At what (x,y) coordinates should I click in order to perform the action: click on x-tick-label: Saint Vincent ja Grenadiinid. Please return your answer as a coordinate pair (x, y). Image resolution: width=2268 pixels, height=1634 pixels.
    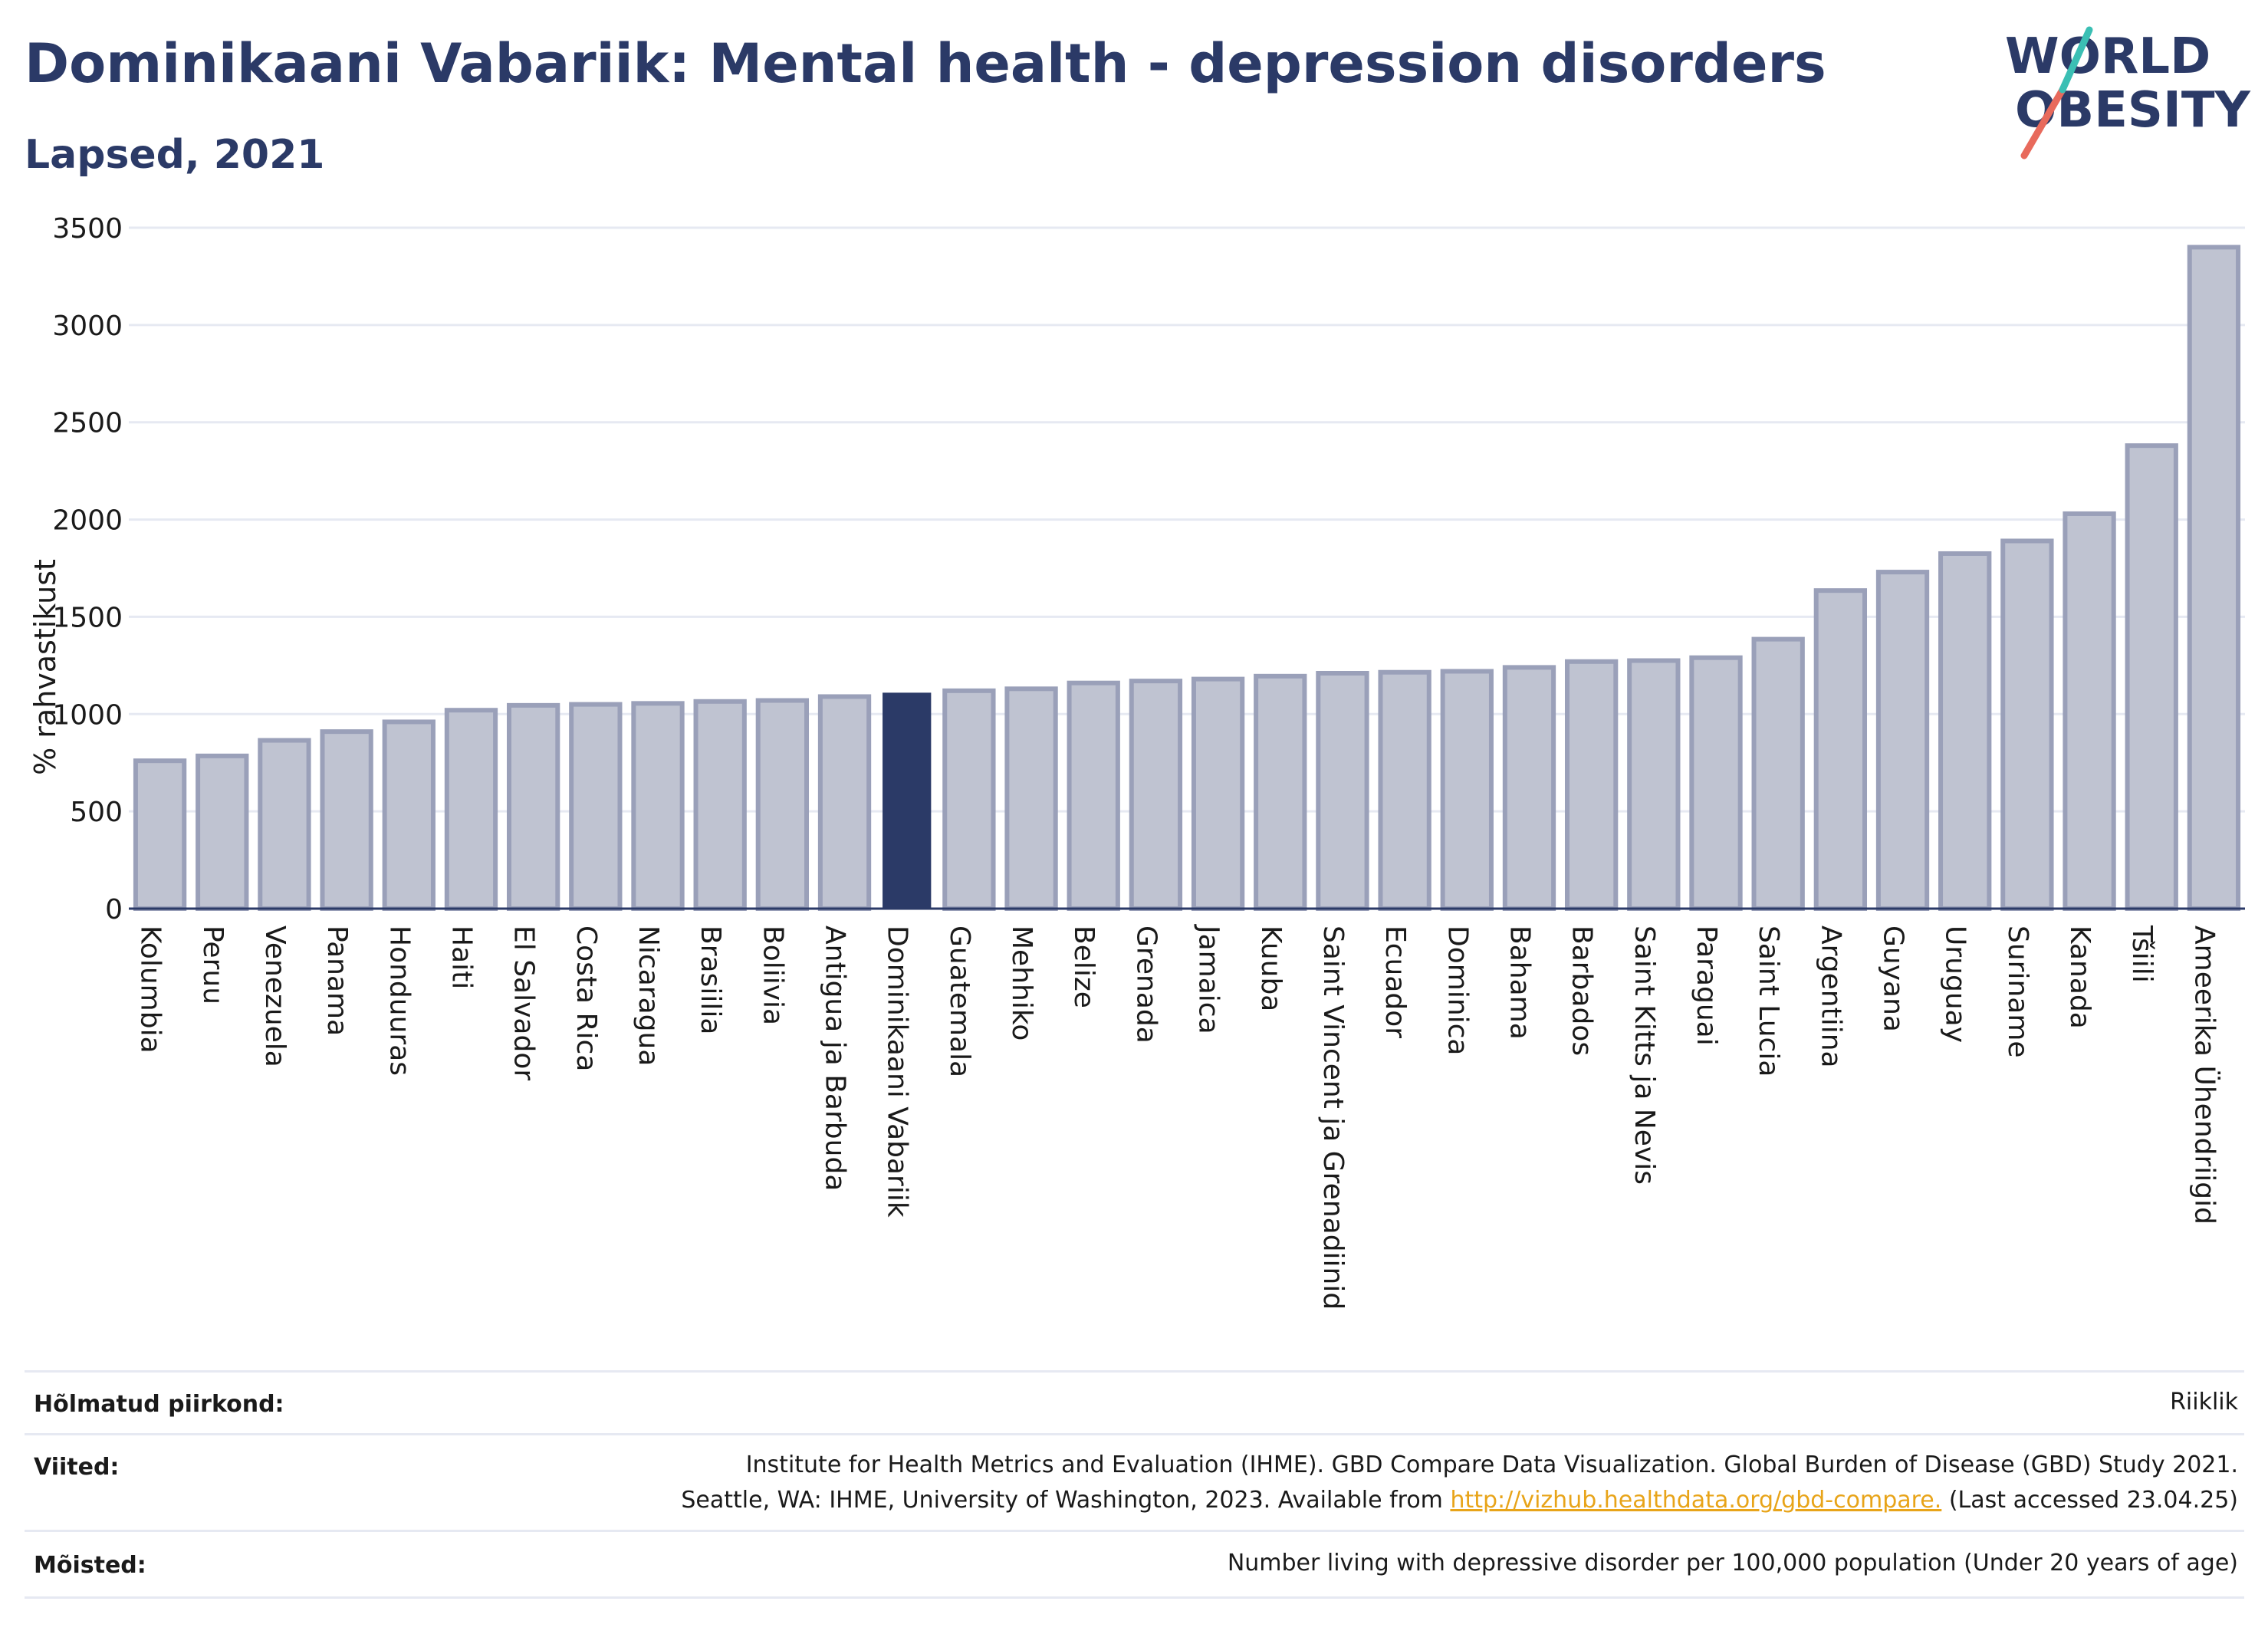
    Looking at the image, I should click on (1333, 1118).